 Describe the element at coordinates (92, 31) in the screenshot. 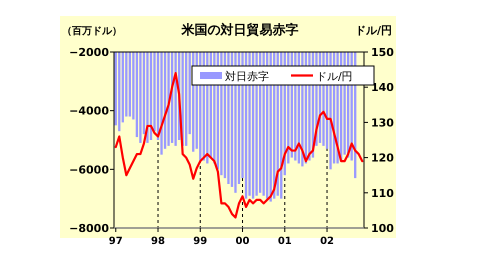

I see `y-axis-title: （百万ドル）` at that location.